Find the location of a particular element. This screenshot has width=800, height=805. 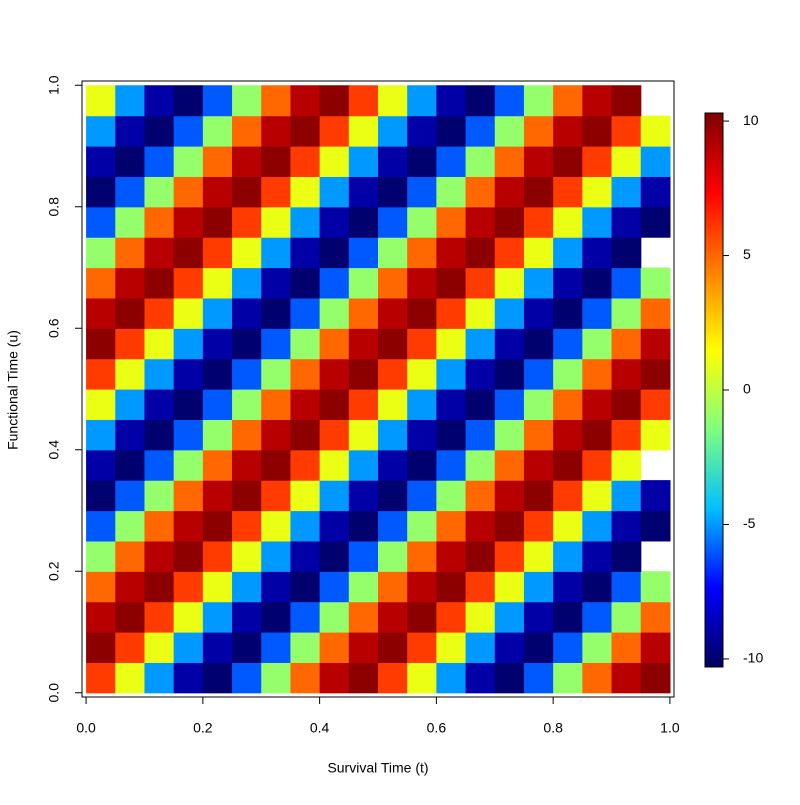

y-tick-label: 0.0 is located at coordinates (54, 693).